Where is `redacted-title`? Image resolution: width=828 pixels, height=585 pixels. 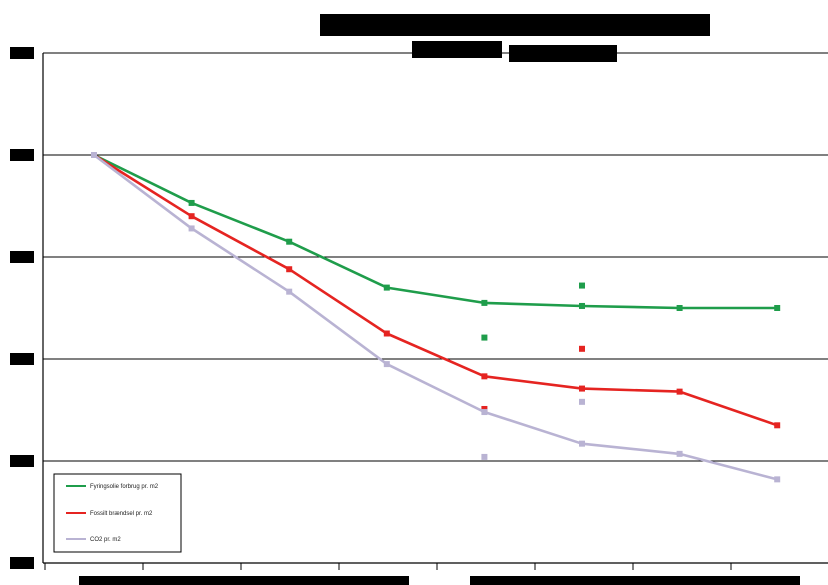
redacted-title is located at coordinates (515, 25).